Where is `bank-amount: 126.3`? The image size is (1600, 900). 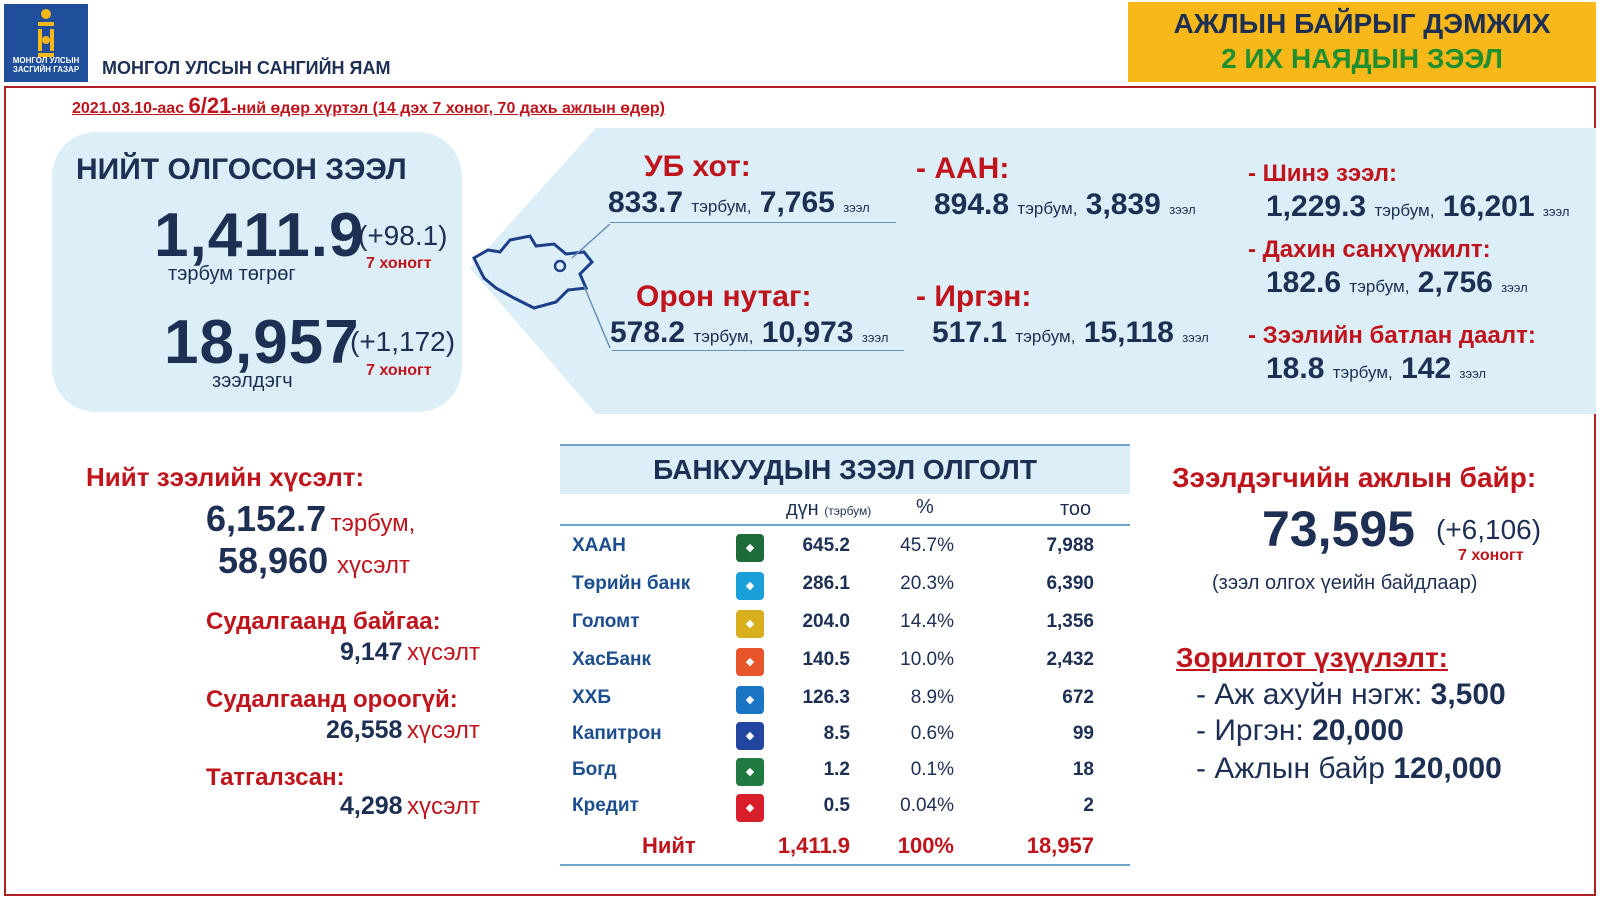
bank-amount: 126.3 is located at coordinates (826, 697).